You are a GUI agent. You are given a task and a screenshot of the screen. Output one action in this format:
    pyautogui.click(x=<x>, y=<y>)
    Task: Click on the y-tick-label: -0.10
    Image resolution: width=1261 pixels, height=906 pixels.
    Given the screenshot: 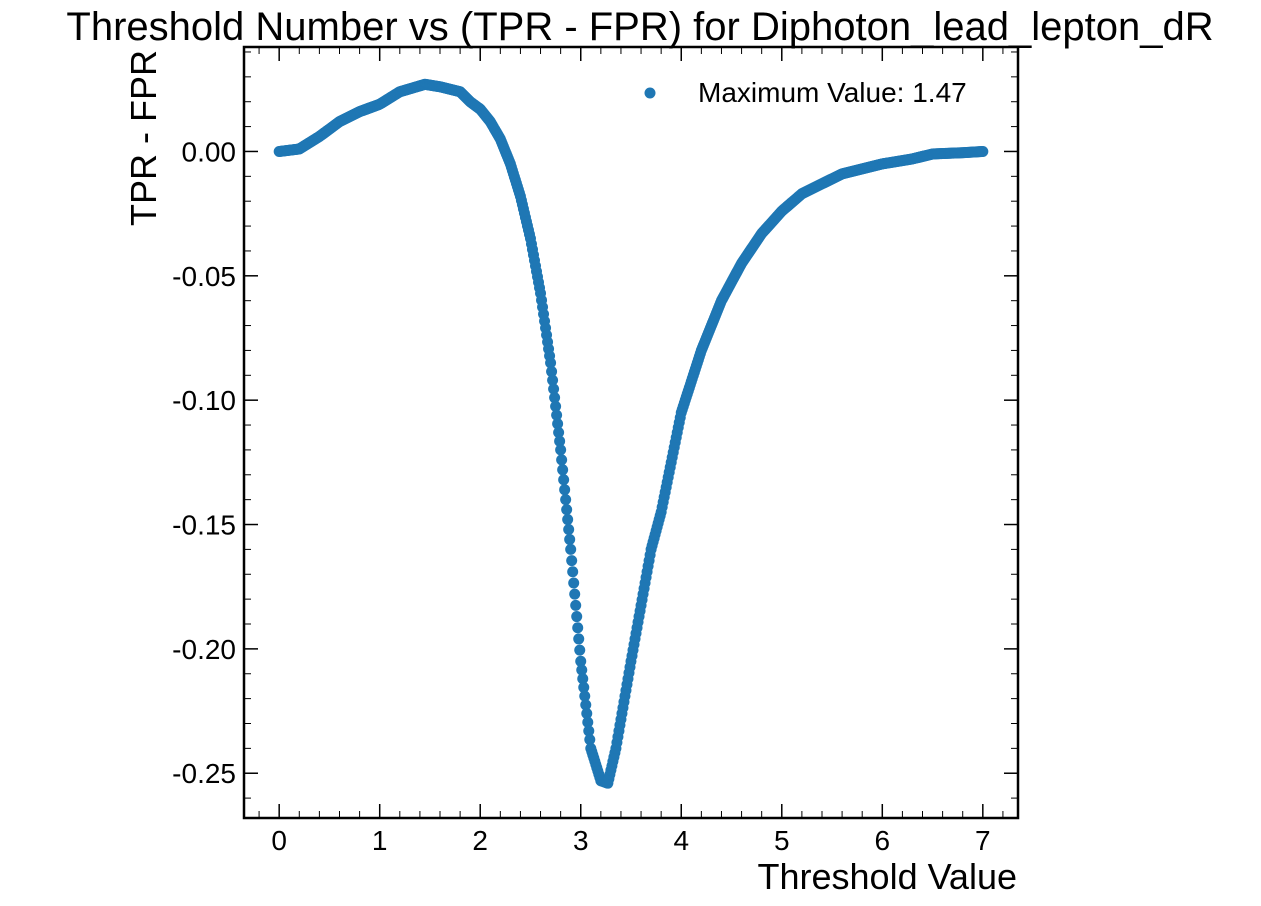 What is the action you would take?
    pyautogui.click(x=204, y=400)
    